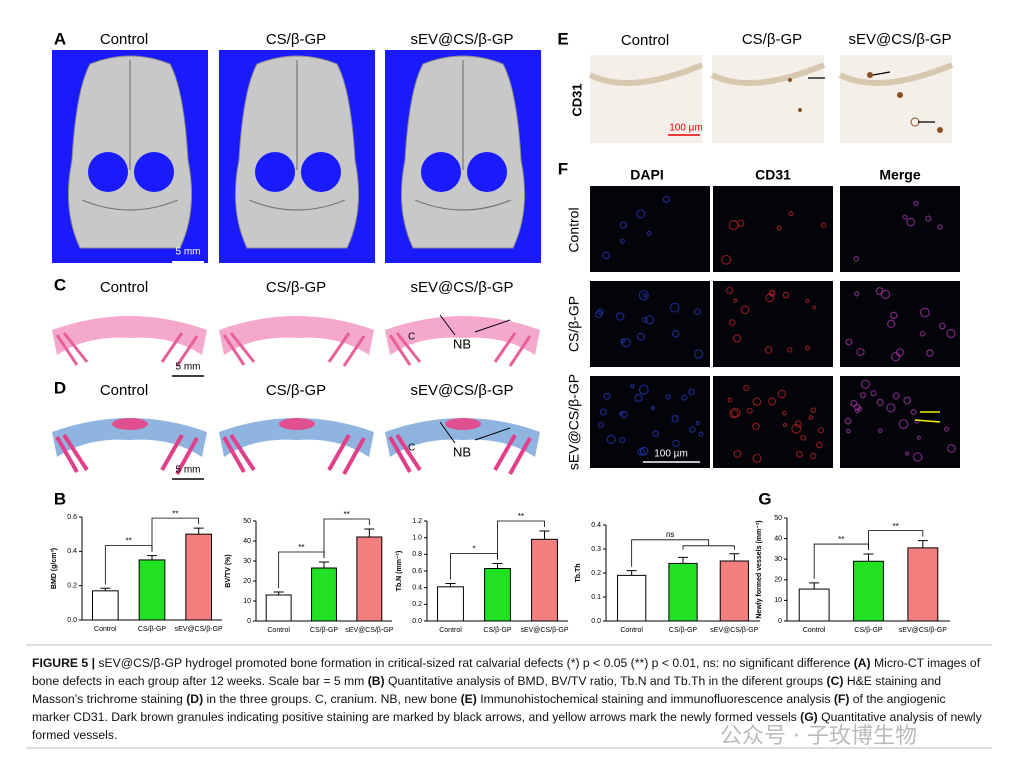 The image size is (1017, 770). I want to click on y-tick-label: 20, so click(247, 581).